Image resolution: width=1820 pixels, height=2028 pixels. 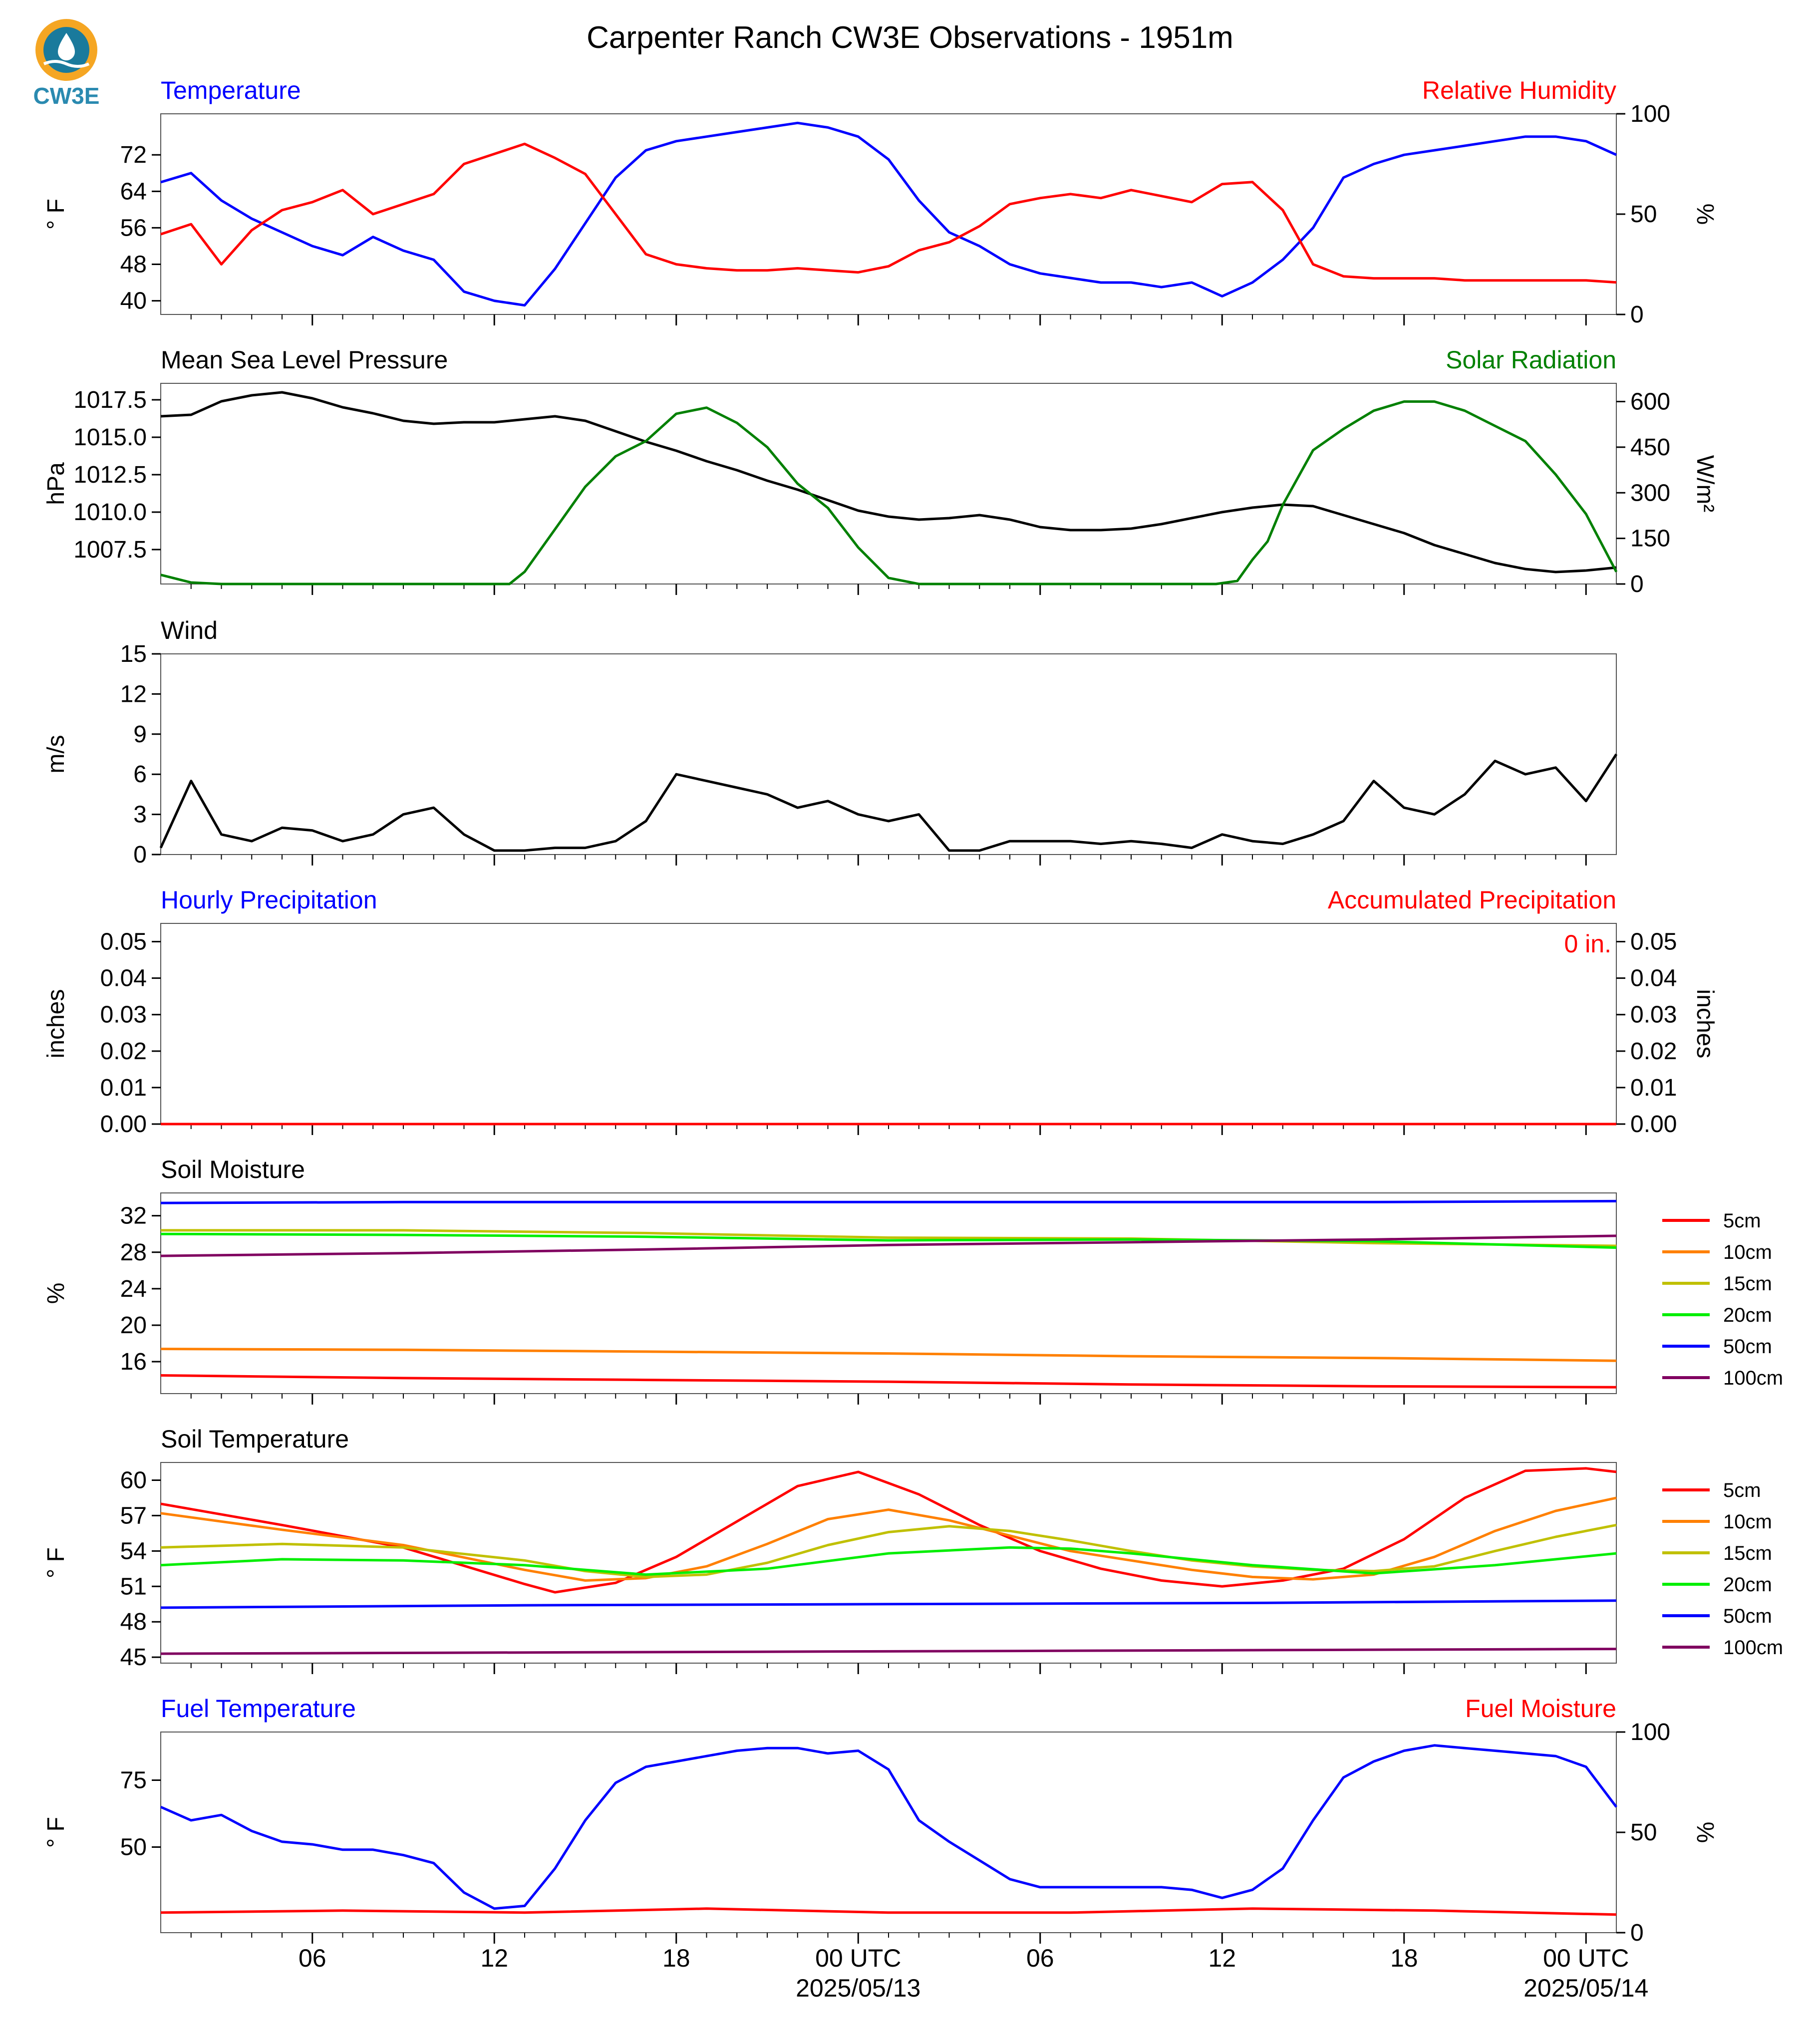 What do you see at coordinates (133, 1657) in the screenshot?
I see `y-tick-label: 45` at bounding box center [133, 1657].